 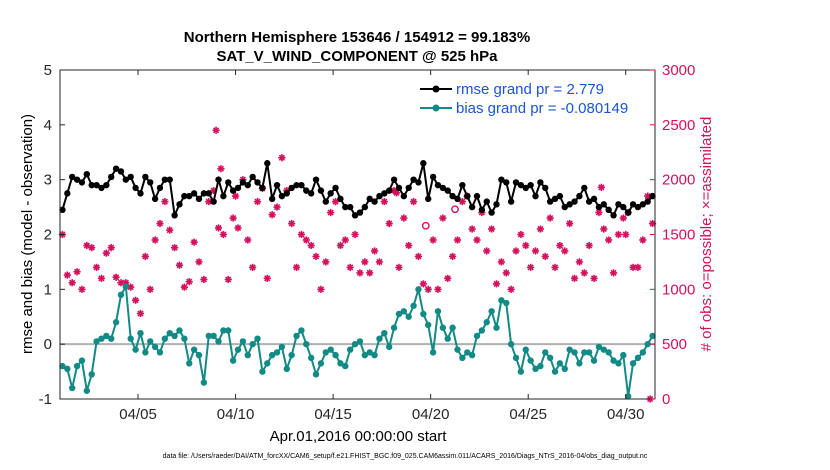 I want to click on x-tick-label: 04/10, so click(x=236, y=414).